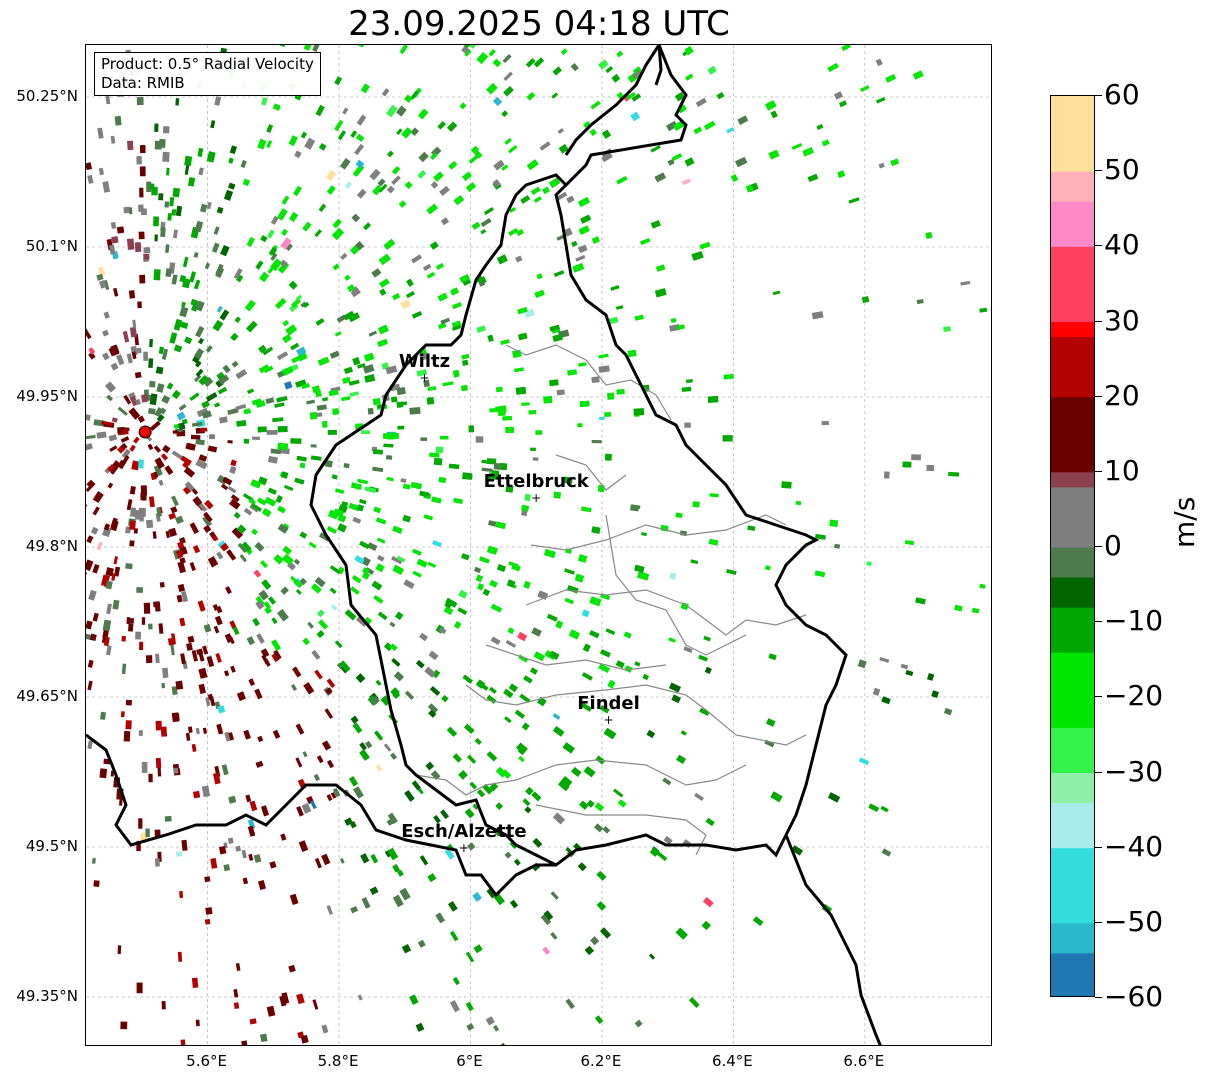 The image size is (1207, 1081). I want to click on city-marker: +, so click(608, 720).